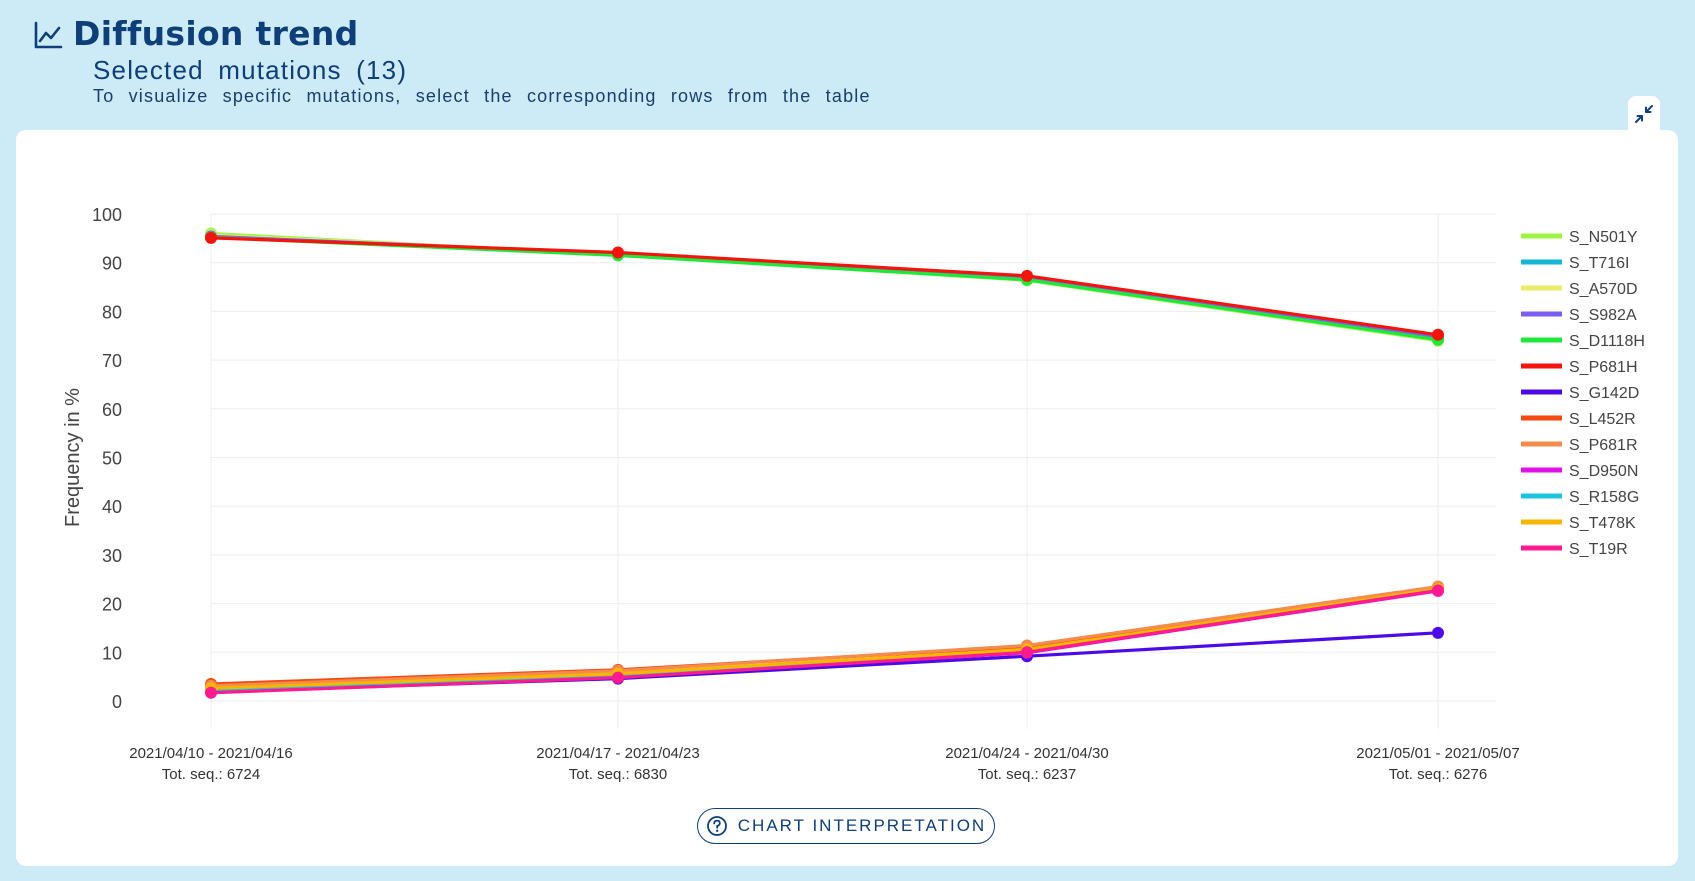  I want to click on legend-label: S_T478K, so click(1602, 523).